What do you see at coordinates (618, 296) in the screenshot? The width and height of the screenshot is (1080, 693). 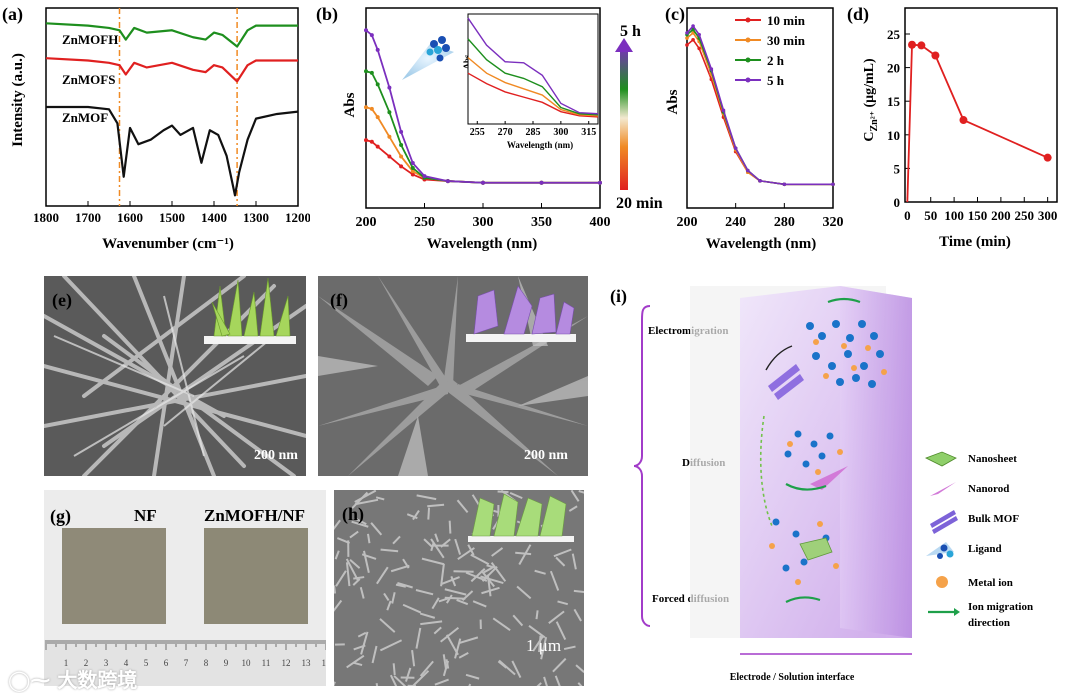 I see `panel-i-label: (i)` at bounding box center [618, 296].